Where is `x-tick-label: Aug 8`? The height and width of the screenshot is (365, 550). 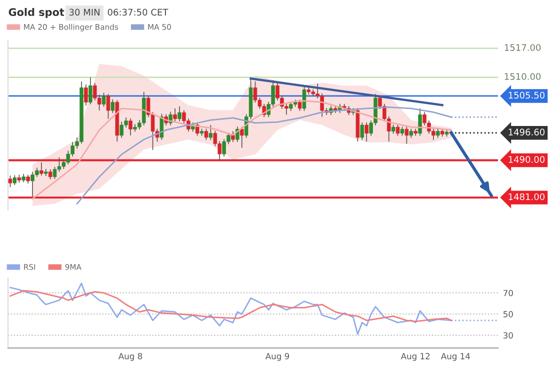 x-tick-label: Aug 8 is located at coordinates (130, 357).